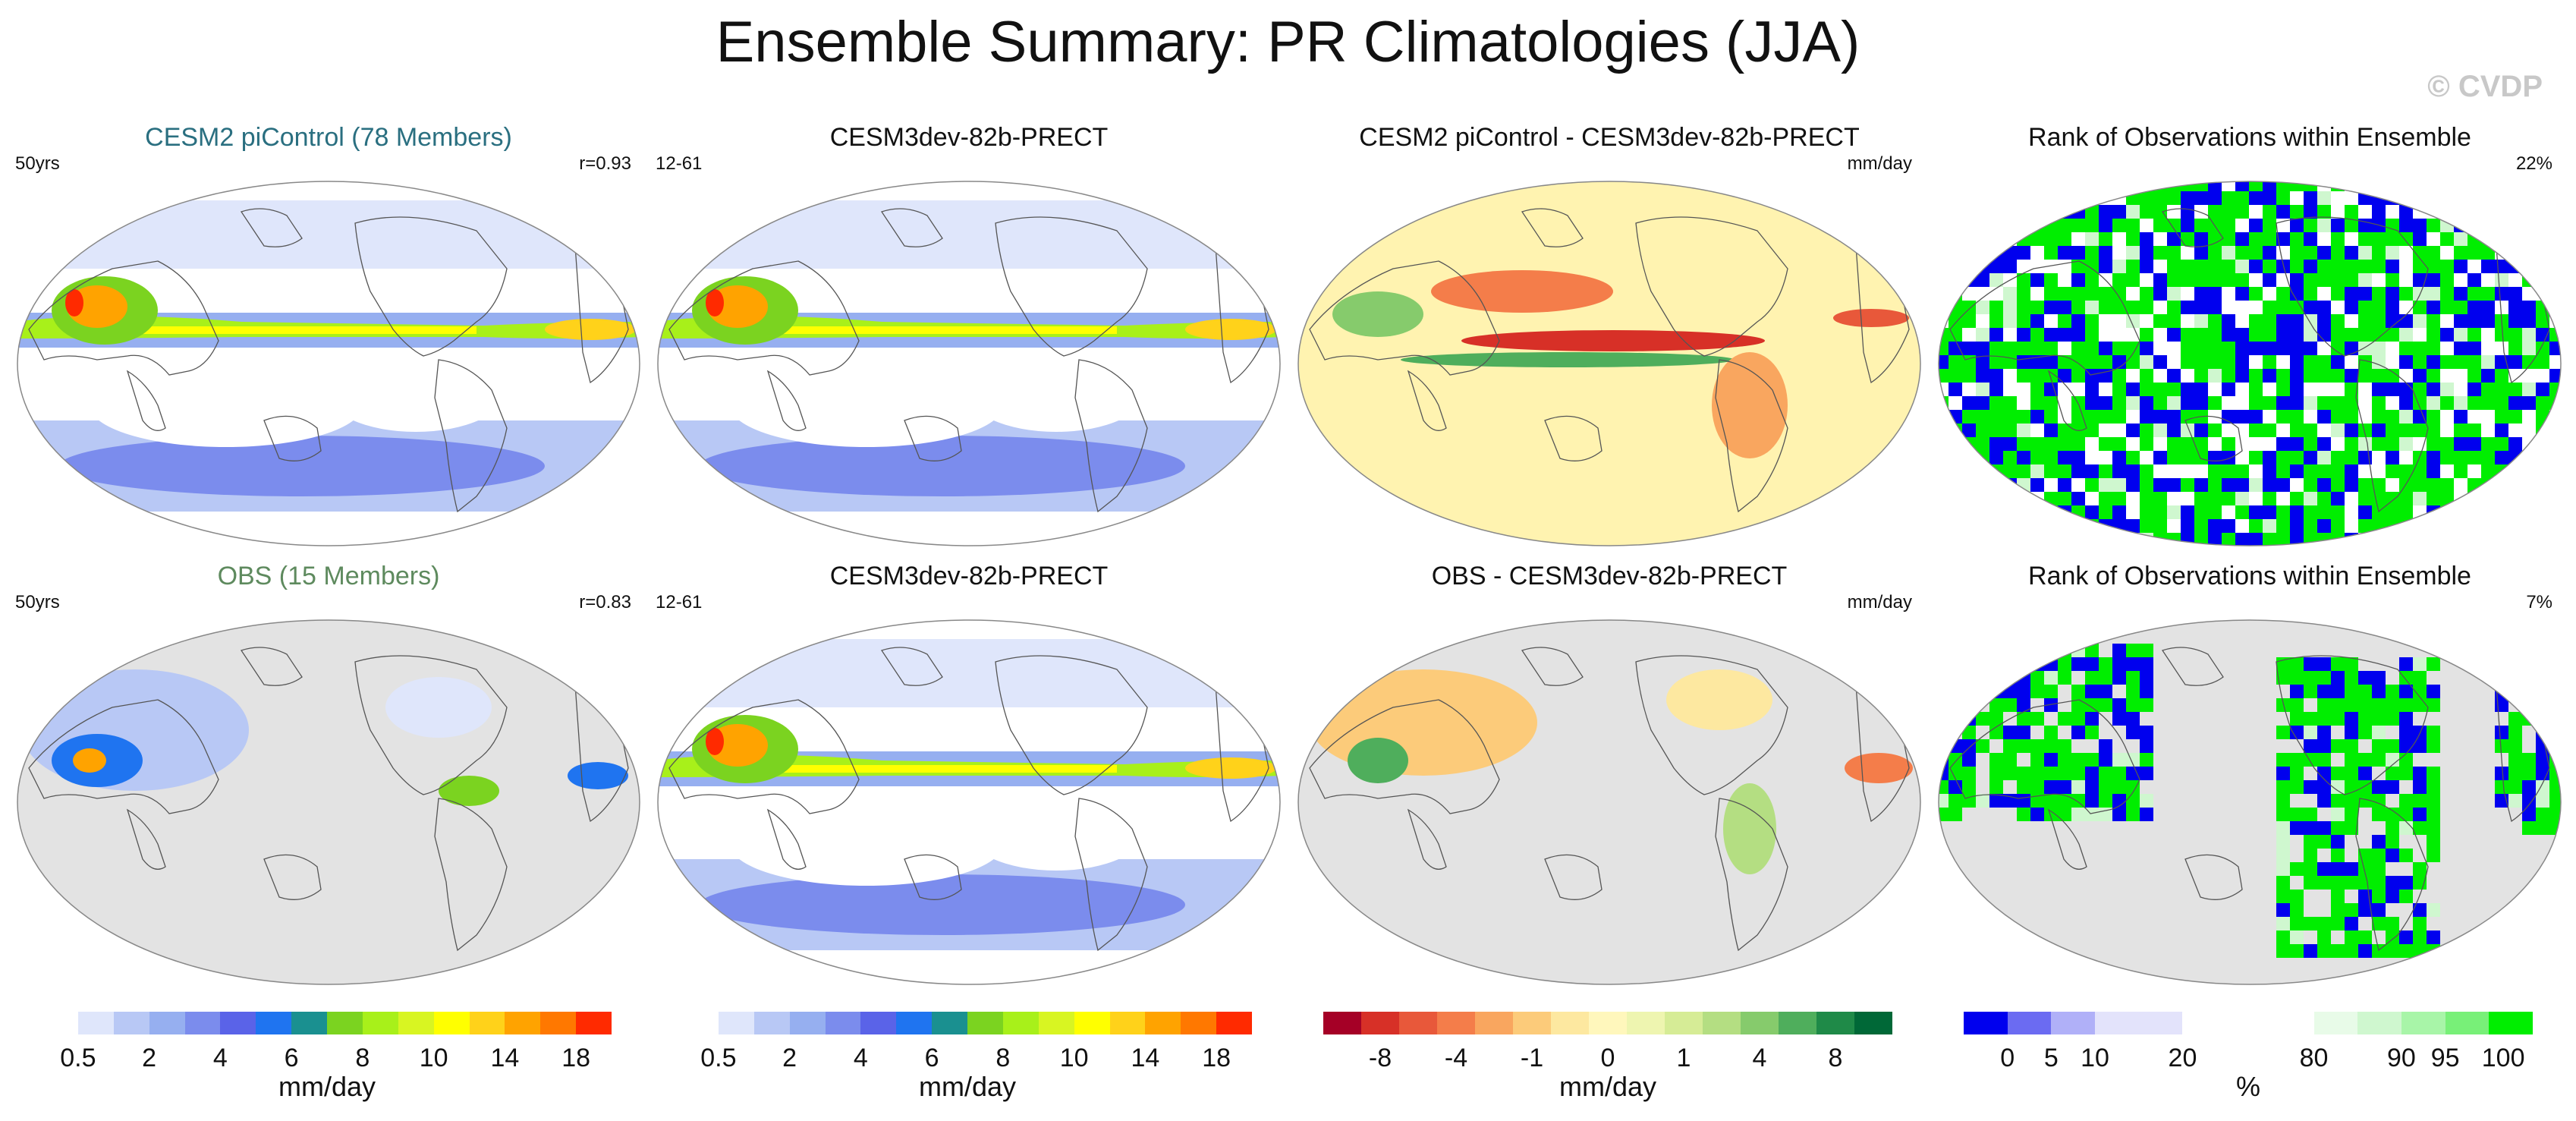  What do you see at coordinates (2445, 1058) in the screenshot?
I see `colorbar-tick-label: 95` at bounding box center [2445, 1058].